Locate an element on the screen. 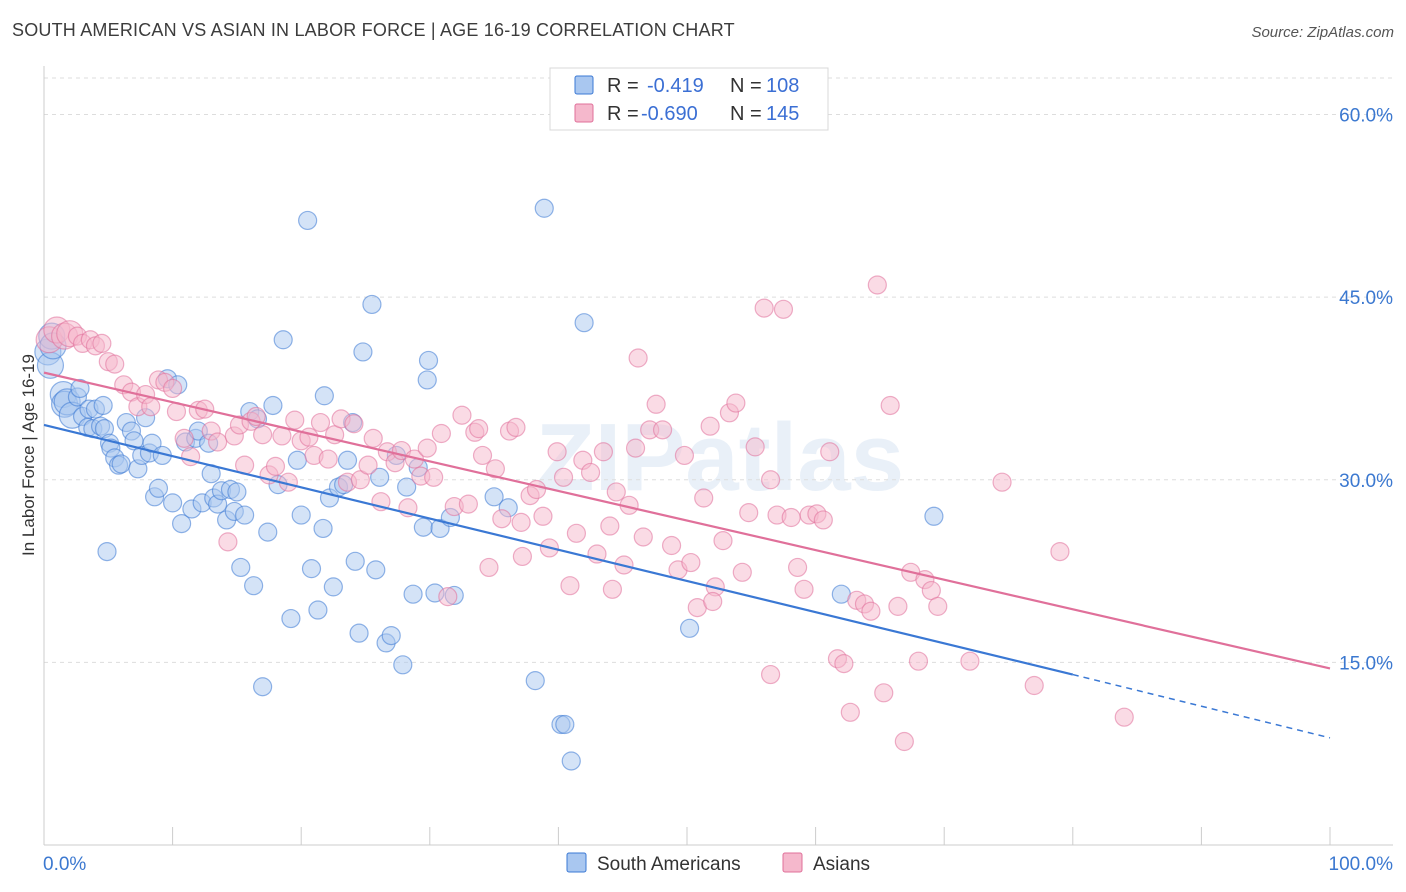 The height and width of the screenshot is (892, 1406). legend-n-label-1: N = is located at coordinates (746, 86).